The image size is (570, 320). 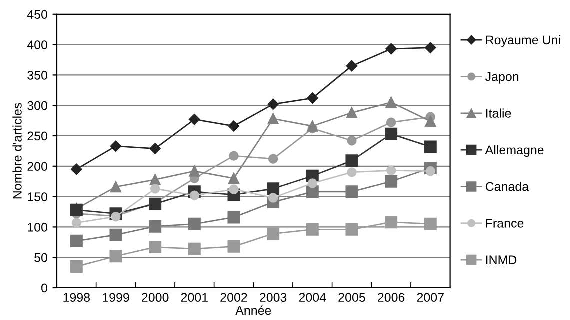 I want to click on legend-label: France, so click(x=505, y=223).